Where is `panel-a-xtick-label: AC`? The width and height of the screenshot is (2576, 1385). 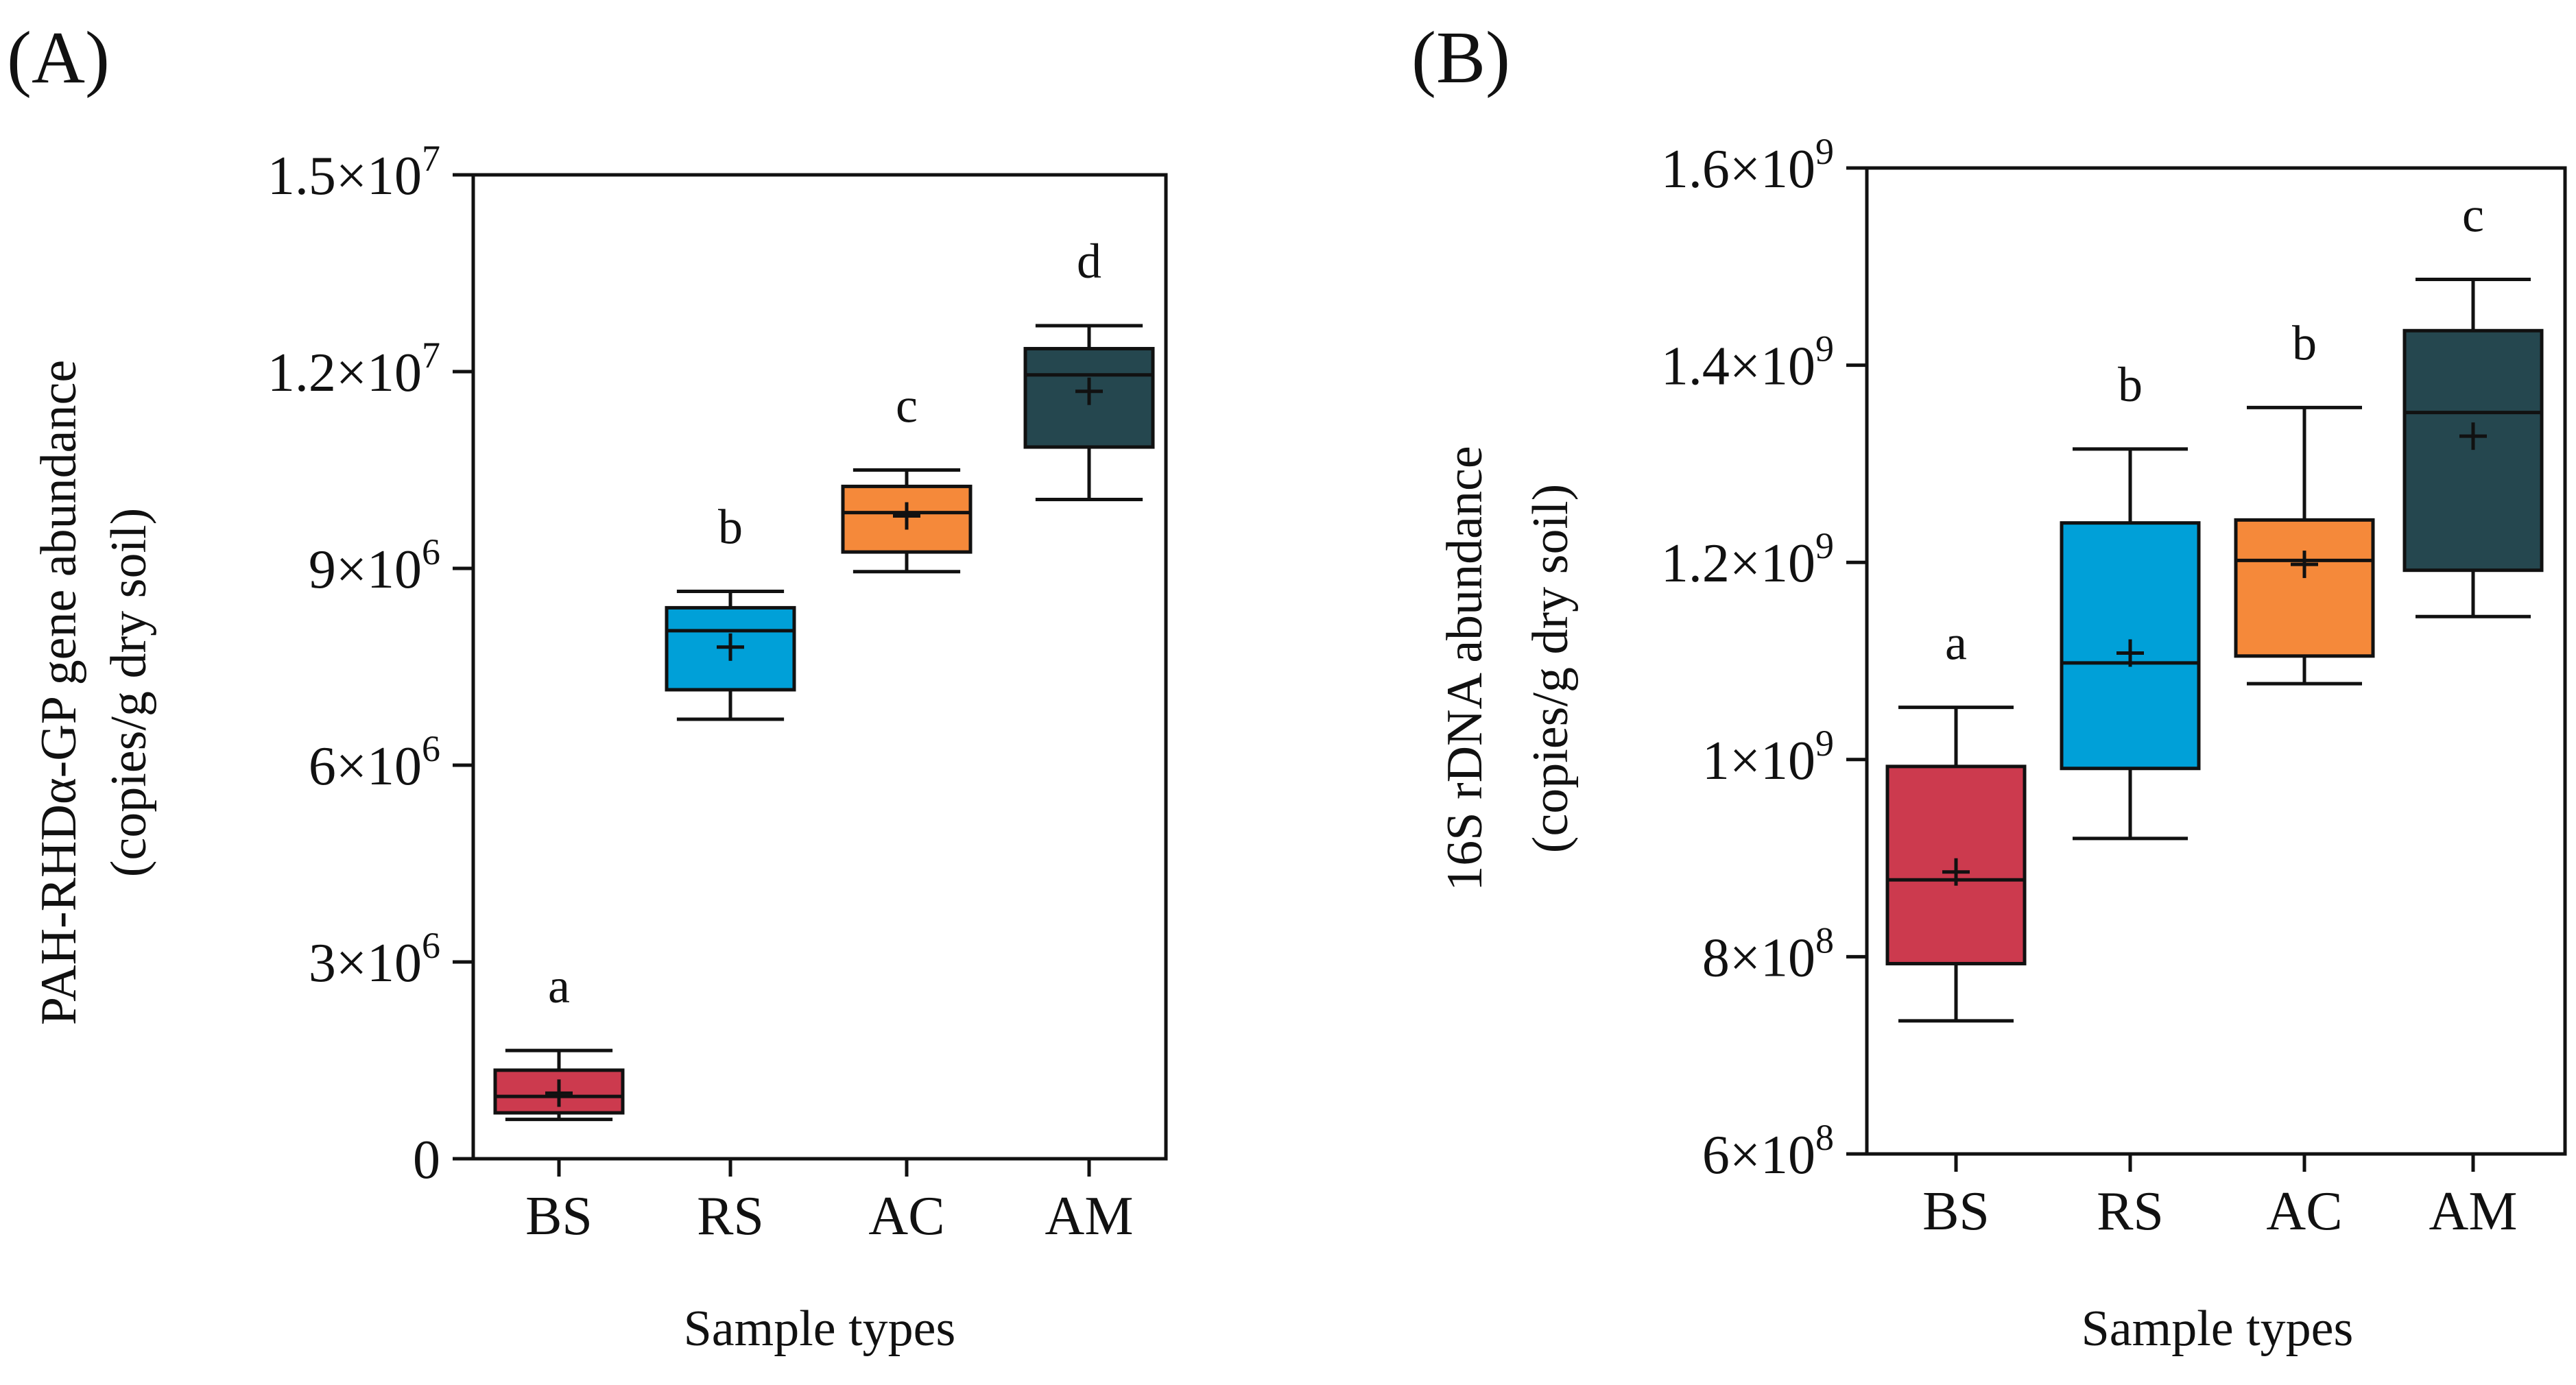 panel-a-xtick-label: AC is located at coordinates (906, 1216).